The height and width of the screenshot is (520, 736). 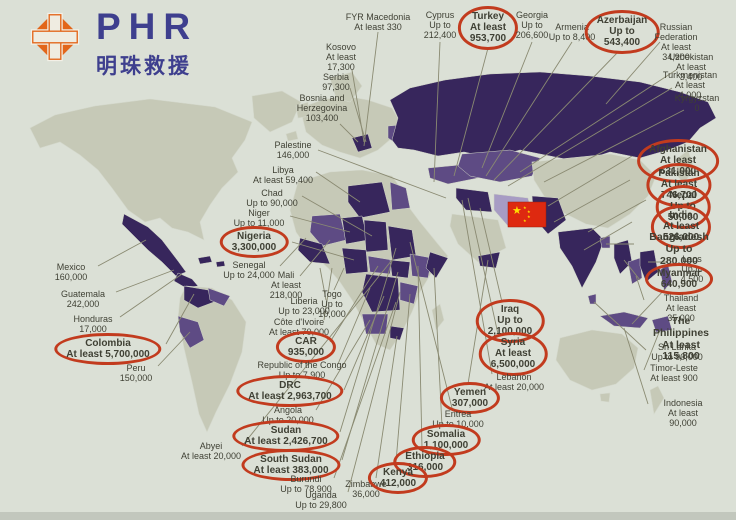 What do you see at coordinates (400, 269) in the screenshot?
I see `south-sudan-shape` at bounding box center [400, 269].